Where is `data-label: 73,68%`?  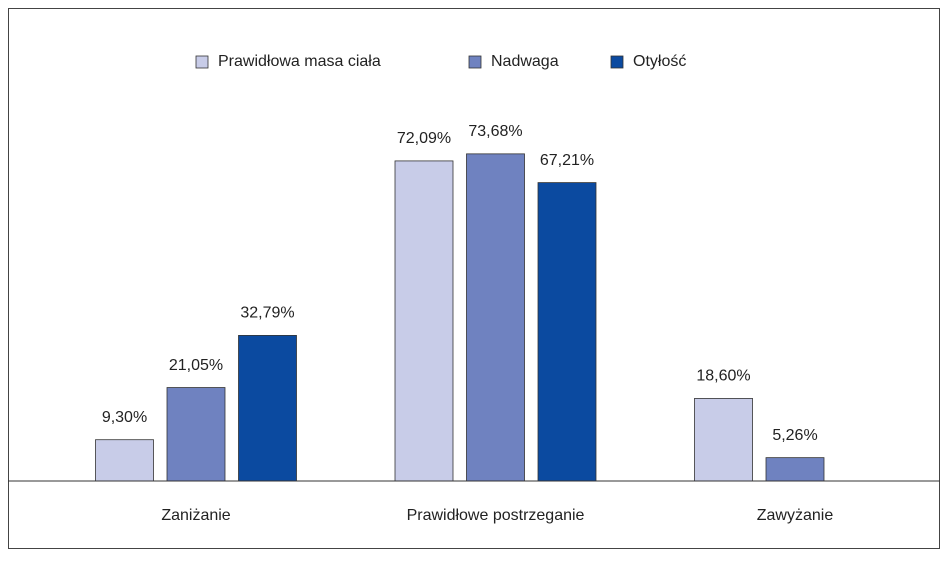 data-label: 73,68% is located at coordinates (495, 131).